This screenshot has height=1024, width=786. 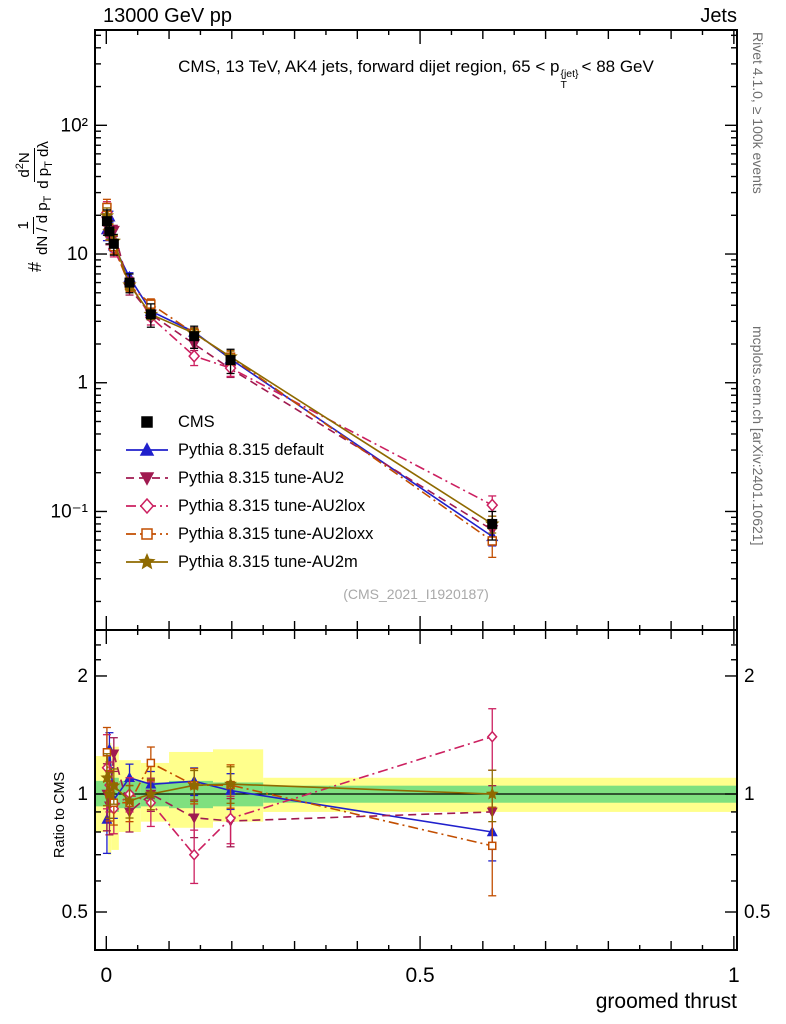 I want to click on legend-marker-triangle-up-icon, so click(x=147, y=449).